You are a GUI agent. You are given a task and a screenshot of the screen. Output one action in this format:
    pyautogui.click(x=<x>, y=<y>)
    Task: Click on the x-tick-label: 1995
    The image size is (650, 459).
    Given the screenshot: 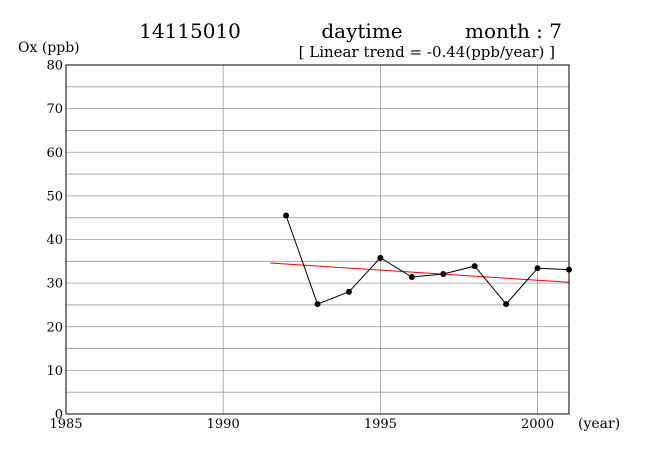 What is the action you would take?
    pyautogui.click(x=380, y=424)
    